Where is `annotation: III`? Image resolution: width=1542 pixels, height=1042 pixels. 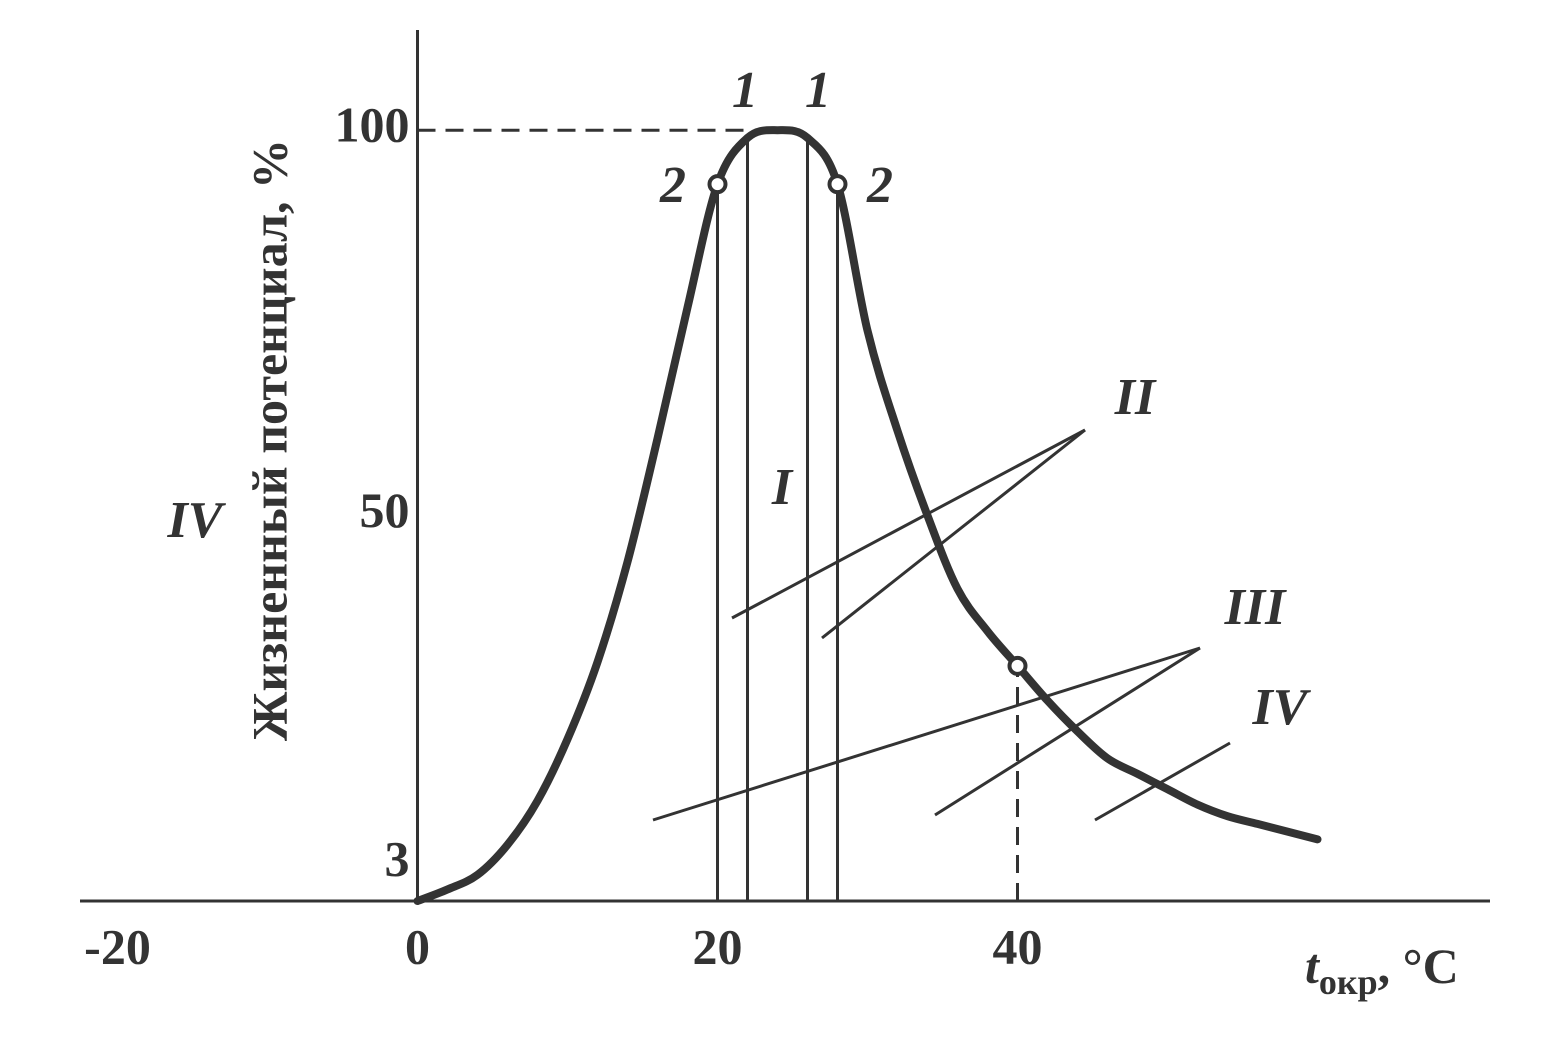
annotation: III is located at coordinates (1255, 607).